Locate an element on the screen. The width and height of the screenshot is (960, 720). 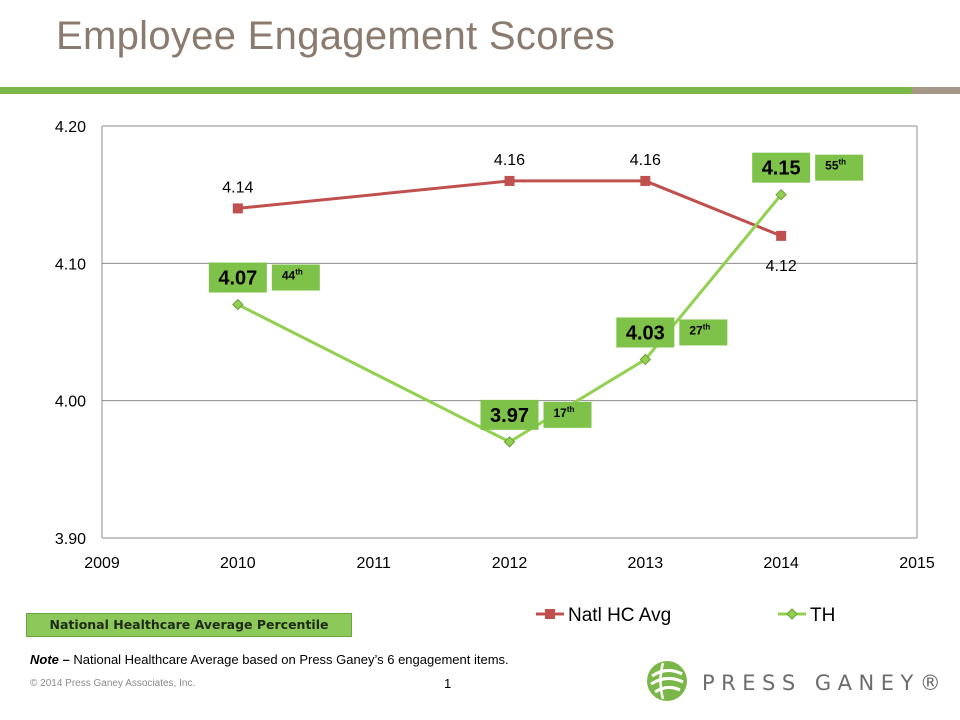
th-percentile-number: 55 is located at coordinates (832, 166).